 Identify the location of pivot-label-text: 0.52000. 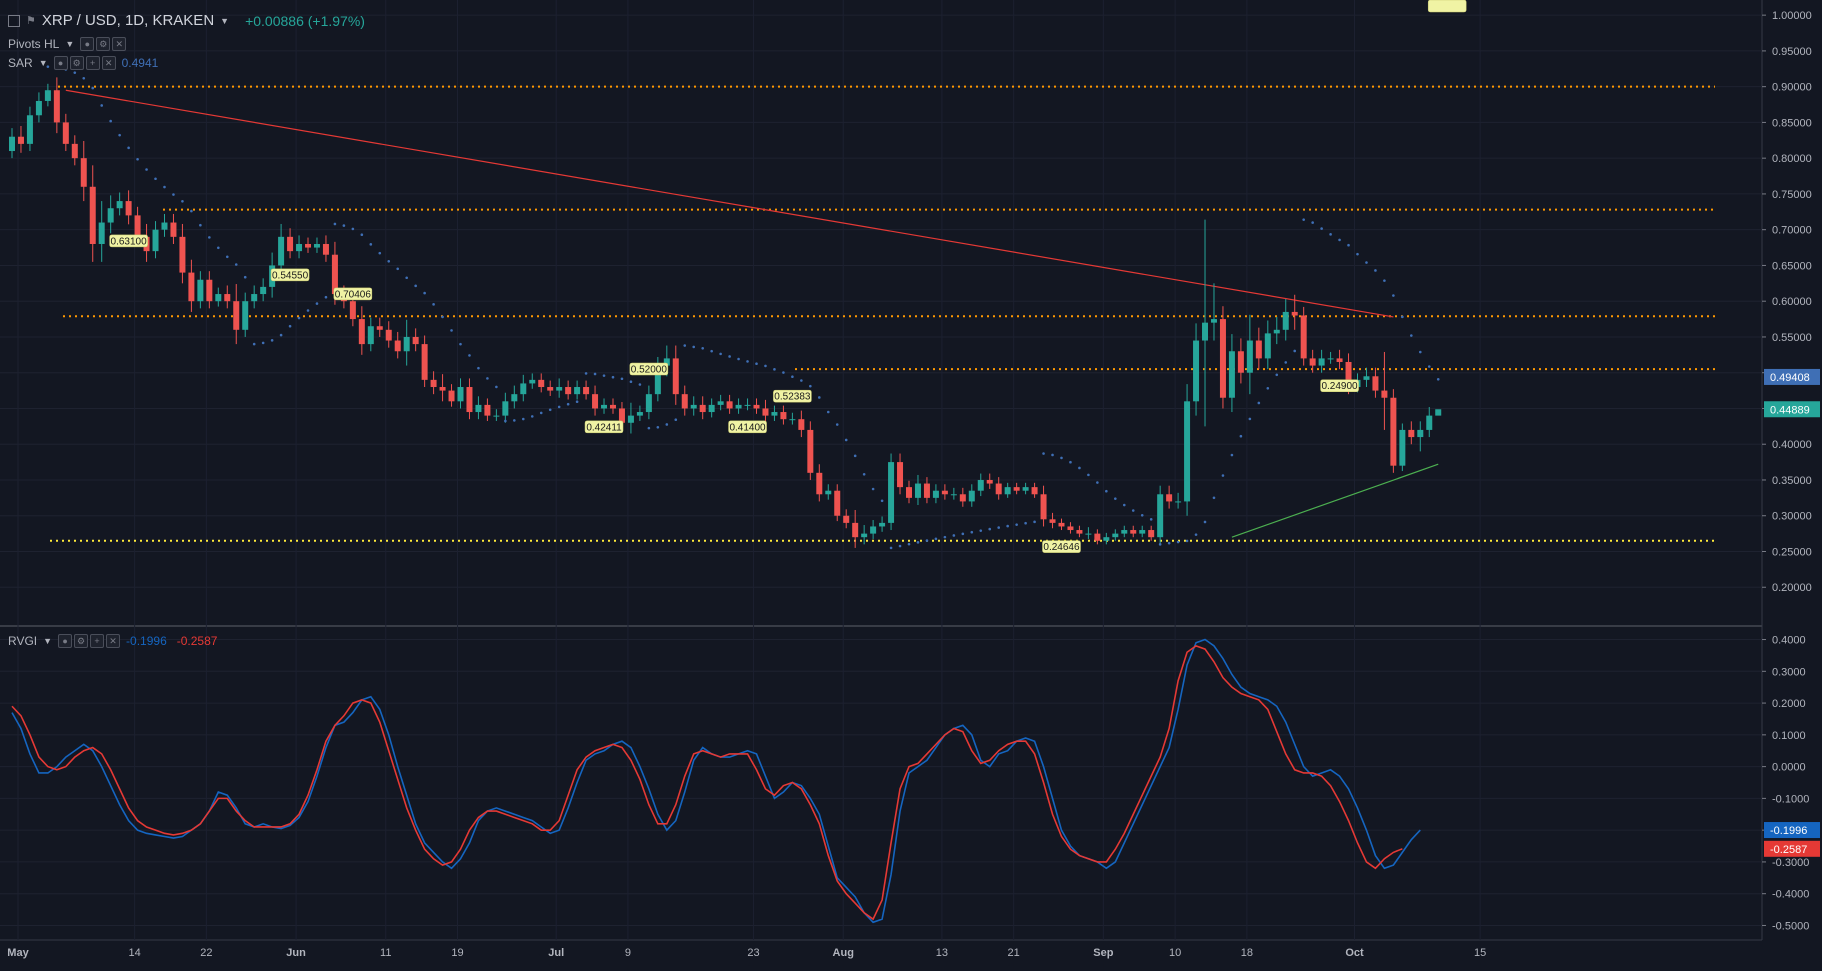
(649, 370).